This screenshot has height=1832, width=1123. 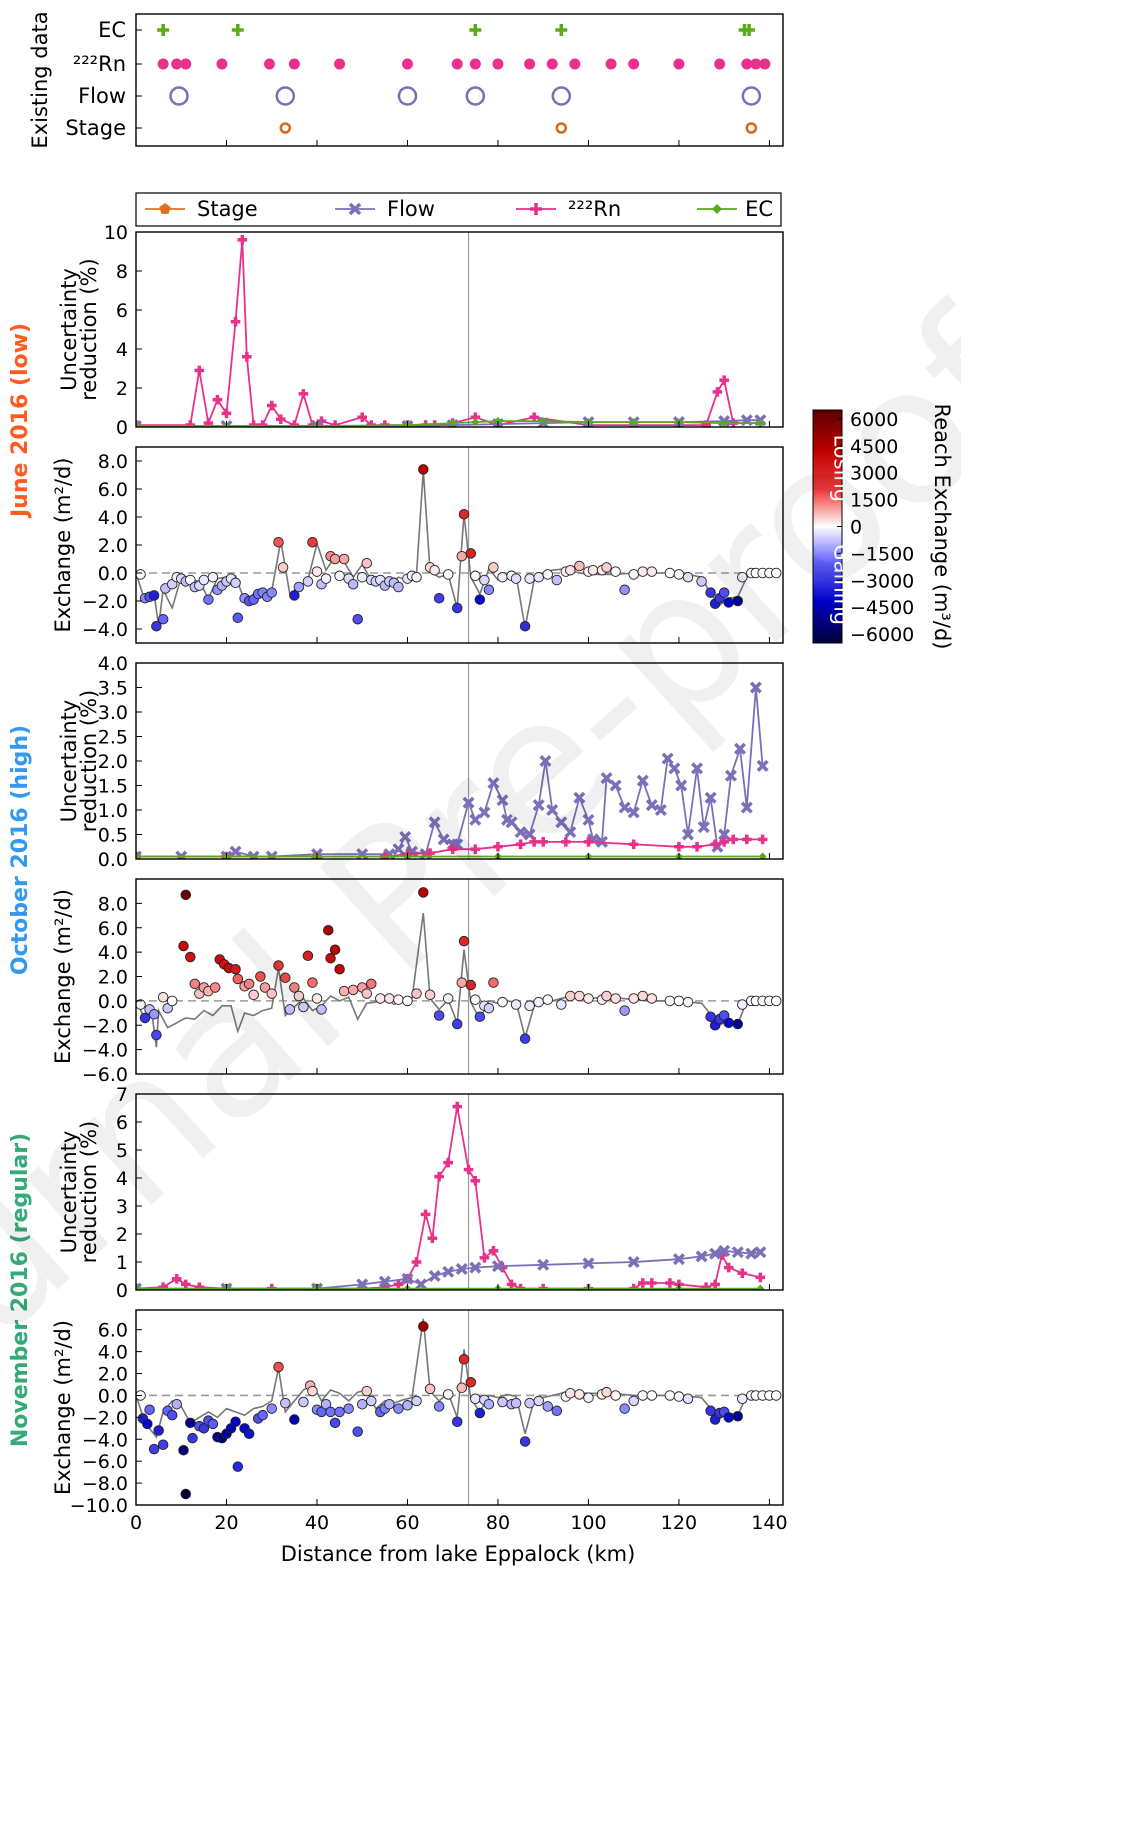 I want to click on panel-6-ytick-label: −4.0, so click(x=105, y=1440).